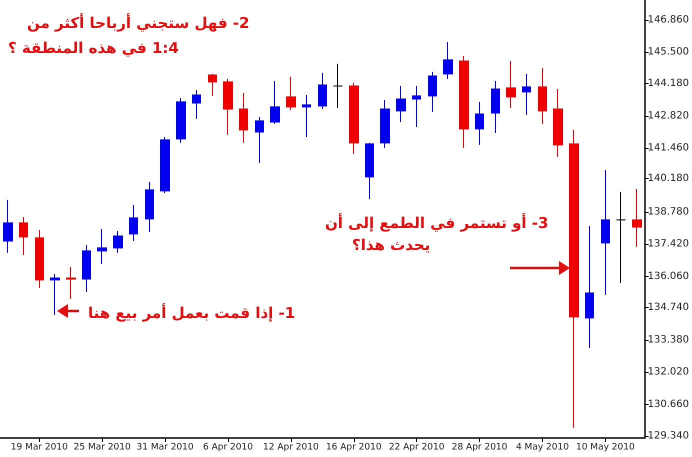  What do you see at coordinates (669, 340) in the screenshot?
I see `y-tick-label: 133.380` at bounding box center [669, 340].